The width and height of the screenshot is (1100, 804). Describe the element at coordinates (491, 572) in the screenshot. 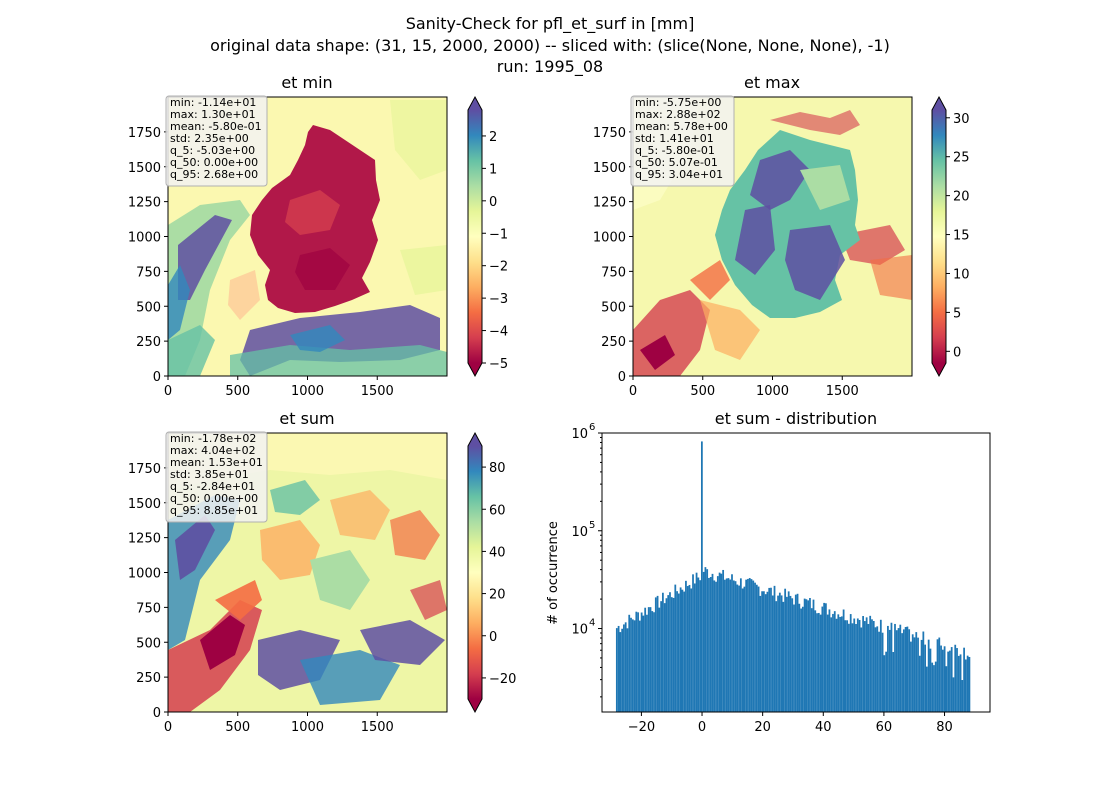

I see `colorbar: 80 60 40 20 0 −20` at that location.